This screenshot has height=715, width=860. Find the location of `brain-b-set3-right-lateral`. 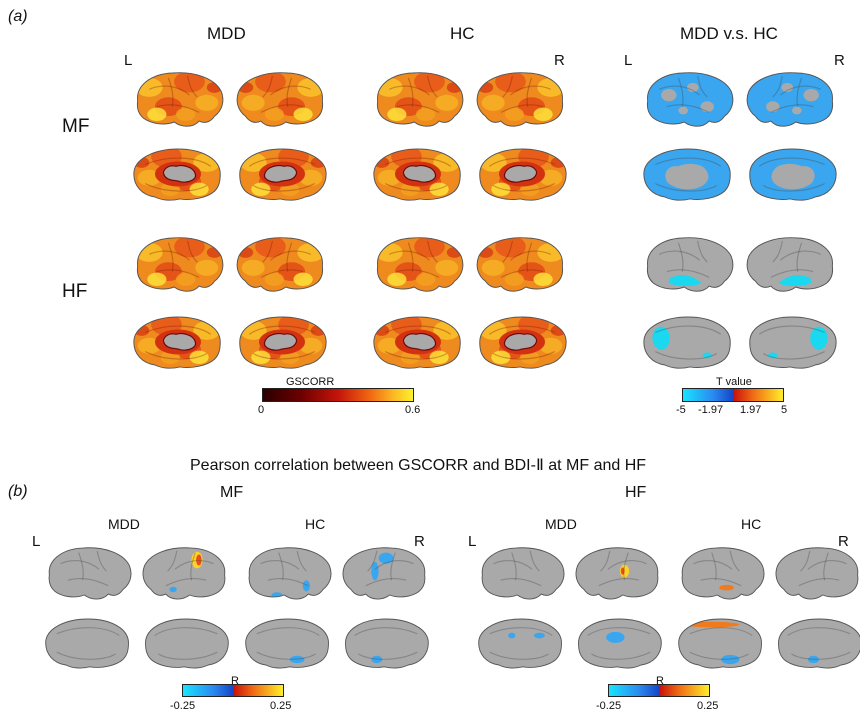

brain-b-set3-right-lateral is located at coordinates (817, 573).